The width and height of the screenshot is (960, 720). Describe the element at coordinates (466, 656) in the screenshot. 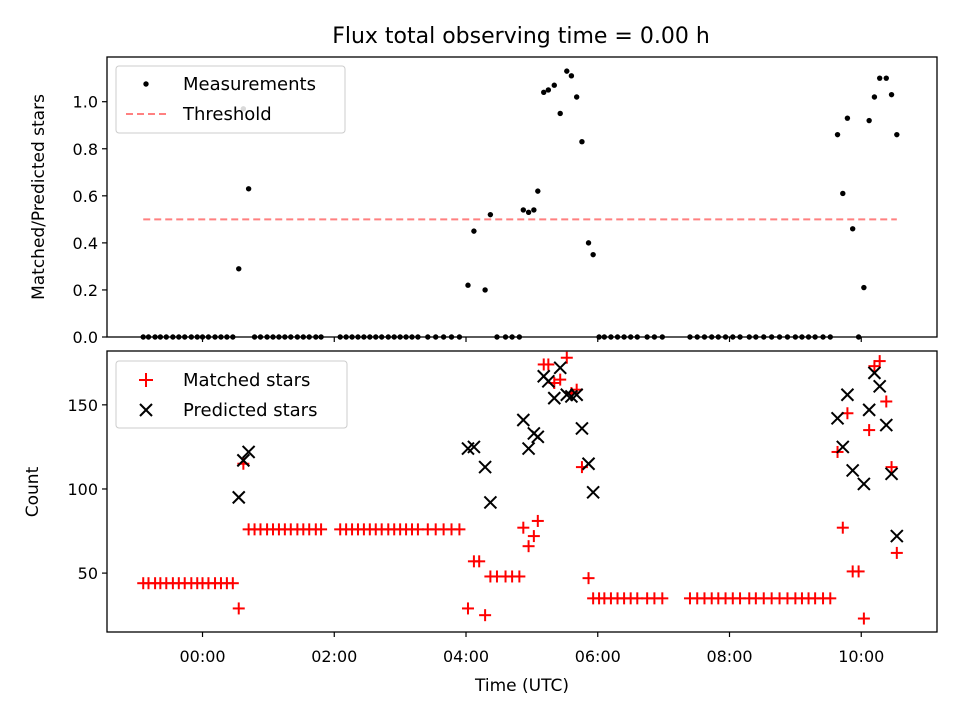

I see `x-tick-label: 04:00` at that location.